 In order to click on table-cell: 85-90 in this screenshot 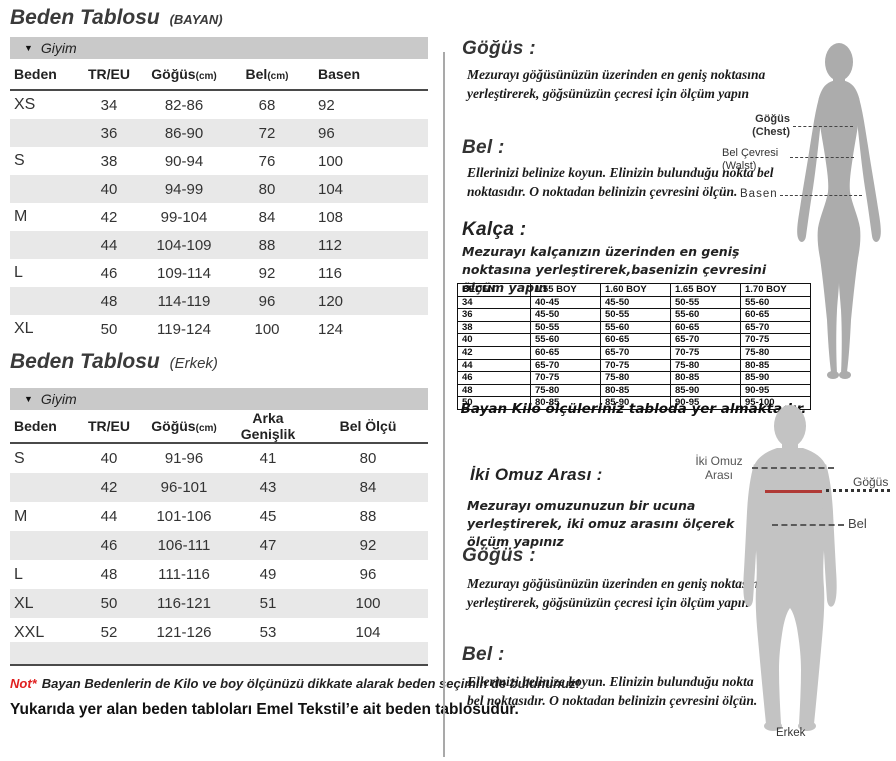, I will do `click(705, 390)`.